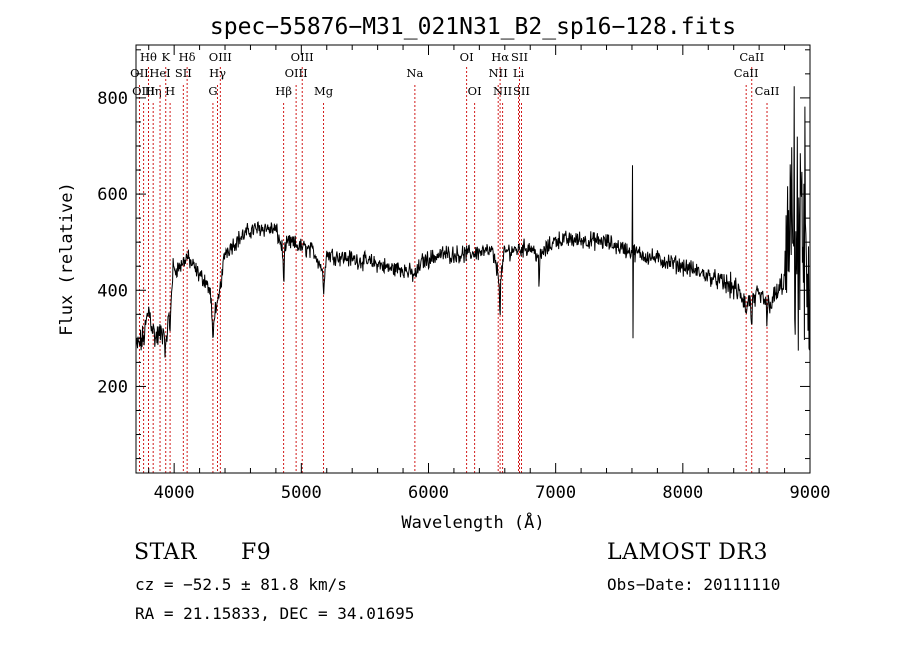 Image resolution: width=900 pixels, height=649 pixels. Describe the element at coordinates (159, 73) in the screenshot. I see `line-marker-label: HeI` at that location.